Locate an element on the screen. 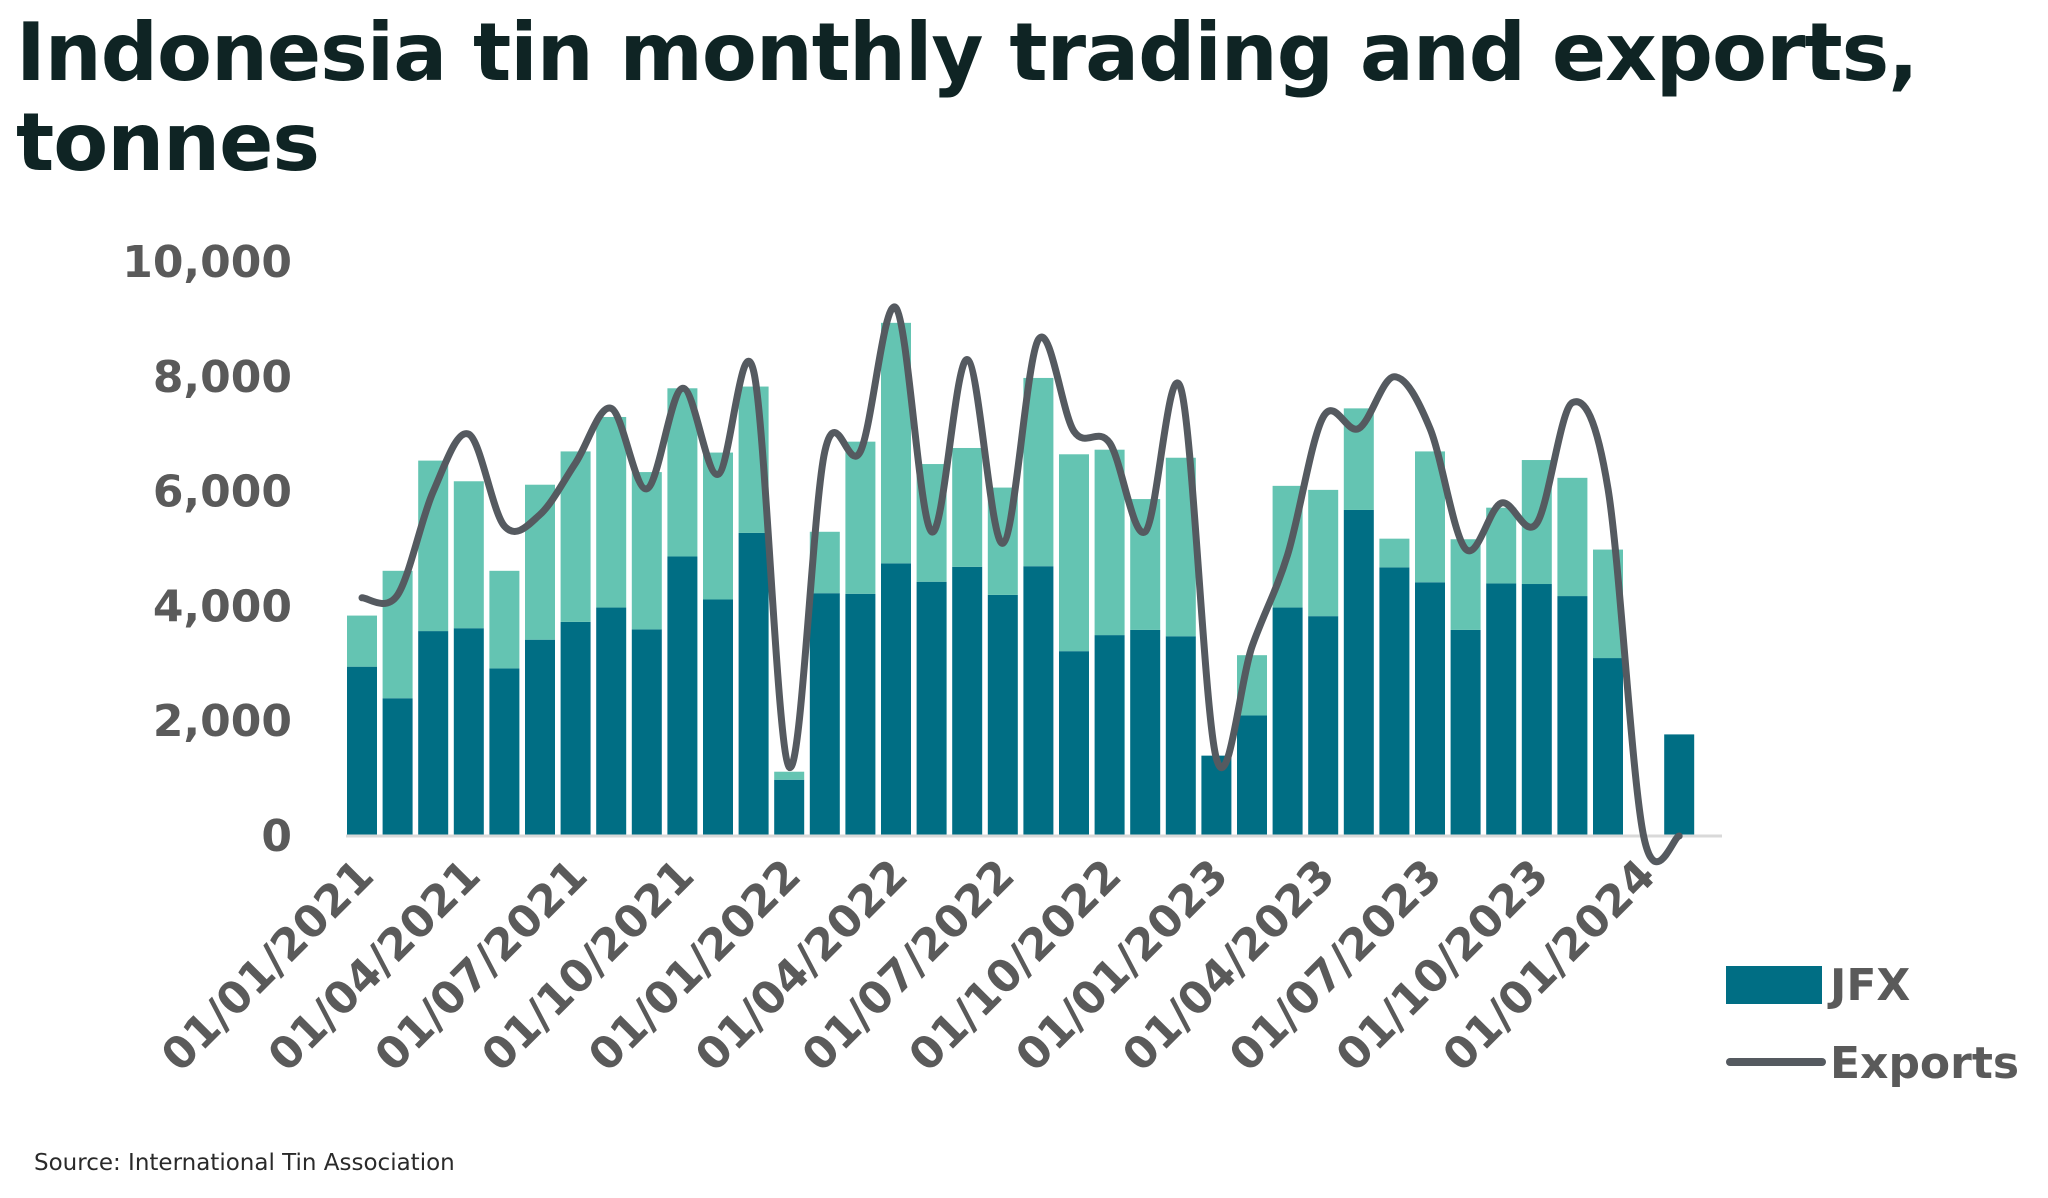 The width and height of the screenshot is (2048, 1198). y-tick-label: 6,000 is located at coordinates (222, 492).